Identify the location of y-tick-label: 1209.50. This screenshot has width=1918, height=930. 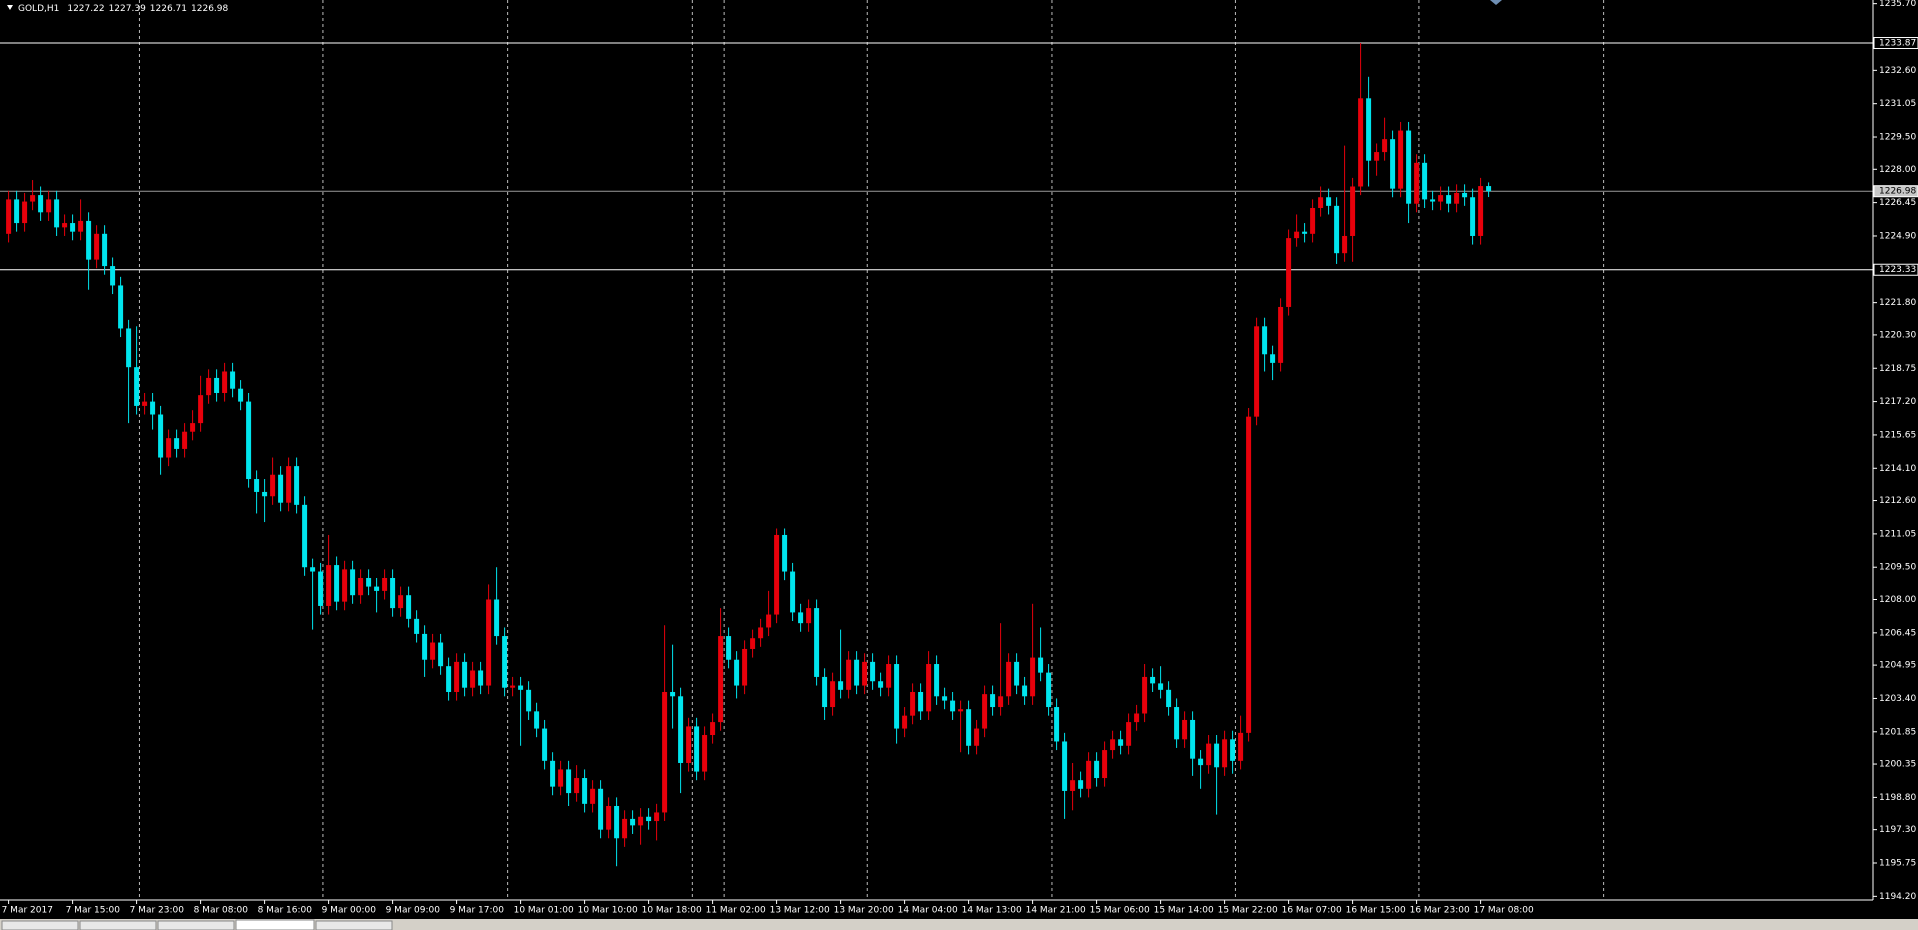
(1897, 568).